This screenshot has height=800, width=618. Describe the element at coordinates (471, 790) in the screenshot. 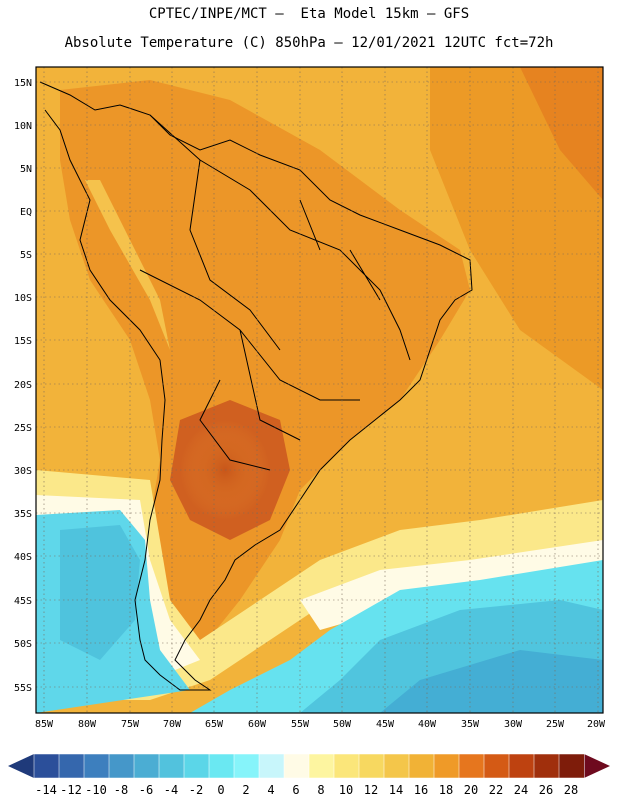

I see `colorbar-label: 20` at that location.